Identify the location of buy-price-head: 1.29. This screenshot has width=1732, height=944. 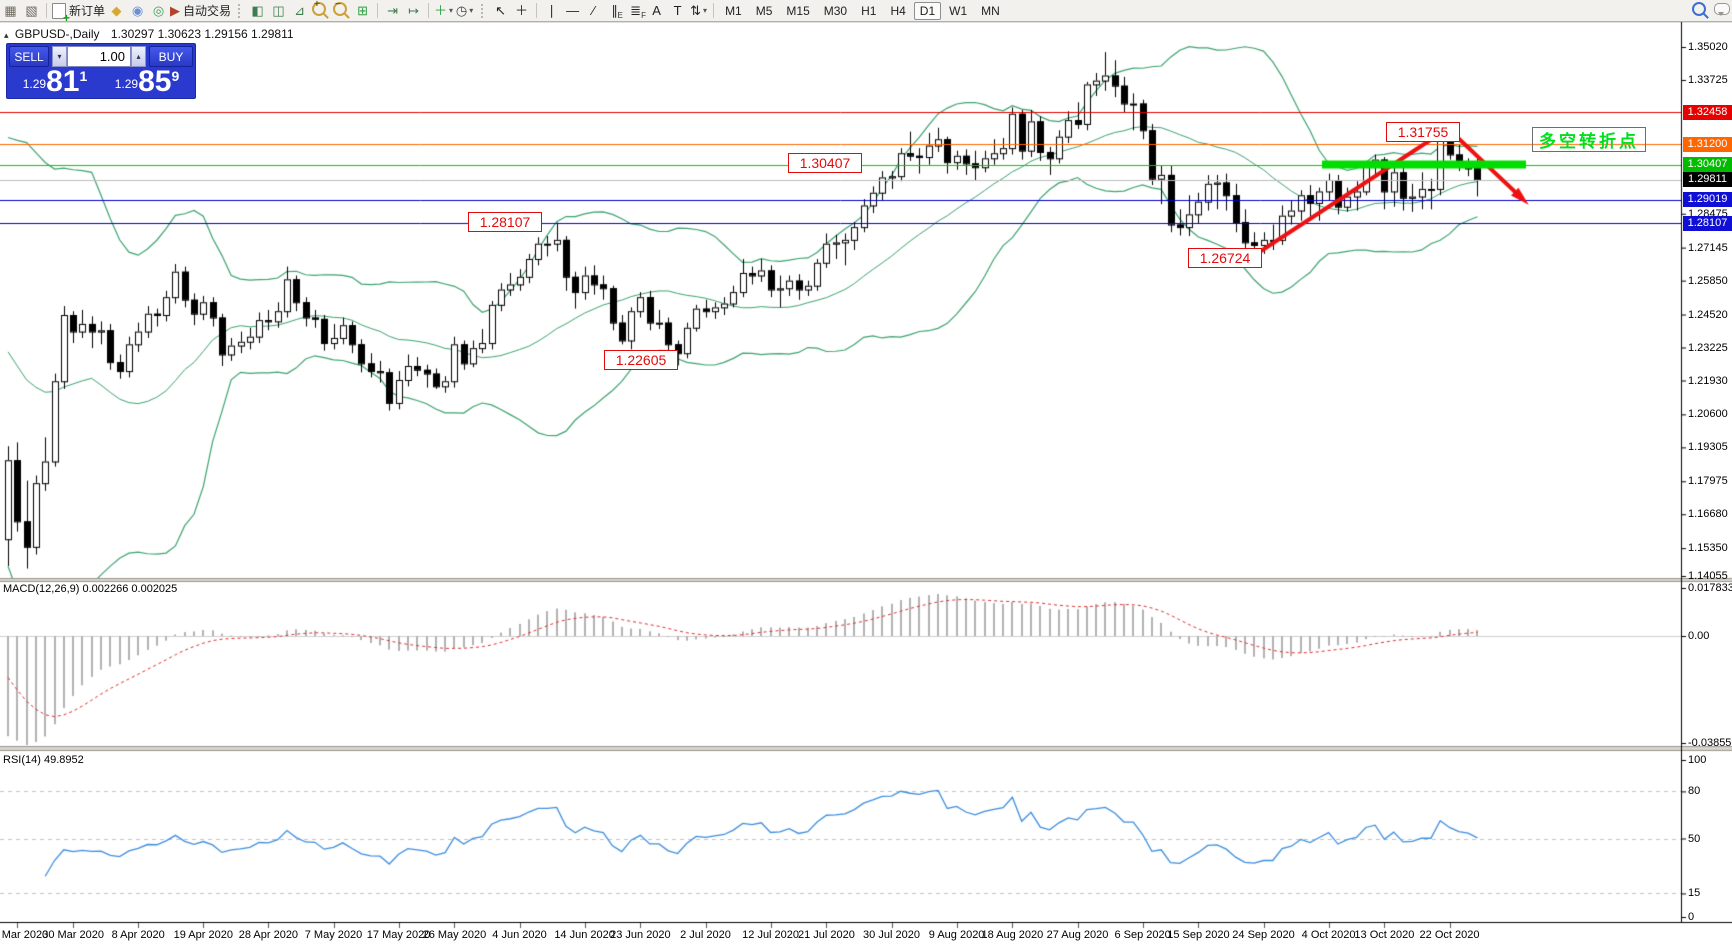
(126, 84).